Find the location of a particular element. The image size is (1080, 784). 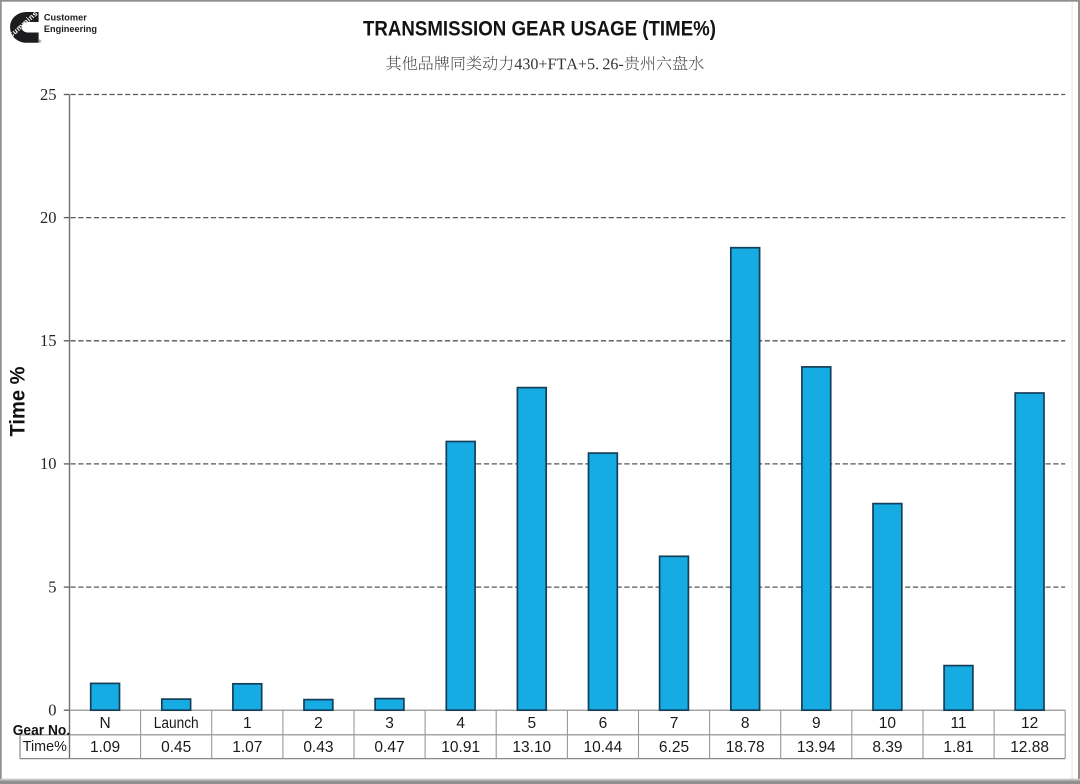

svg-text: 0.47 is located at coordinates (389, 747).